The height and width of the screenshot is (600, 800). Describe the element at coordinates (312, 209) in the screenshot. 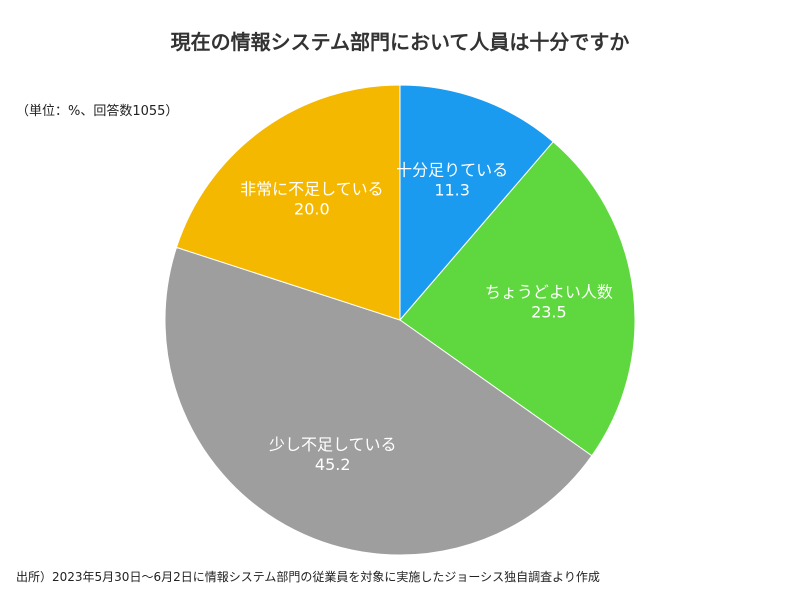

I see `slice-value-label: 20.0` at that location.